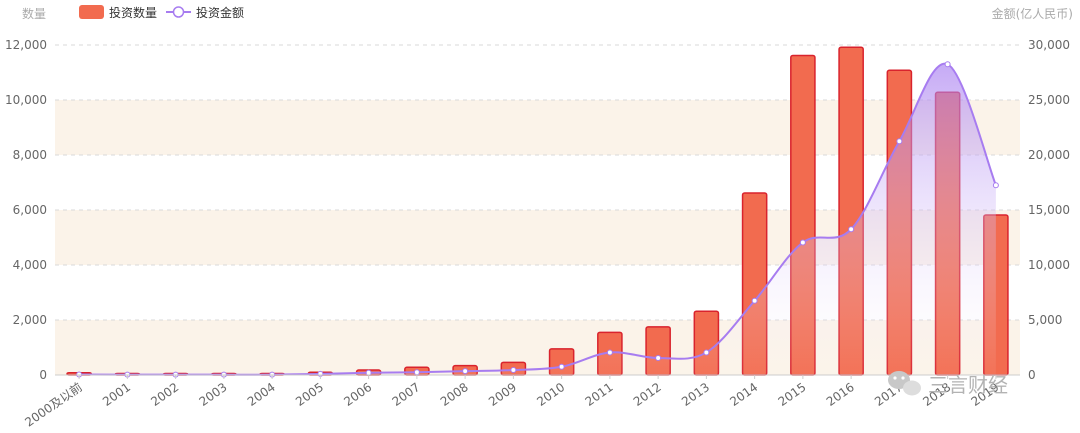  Describe the element at coordinates (454, 394) in the screenshot. I see `x-tick-label: 2008` at that location.